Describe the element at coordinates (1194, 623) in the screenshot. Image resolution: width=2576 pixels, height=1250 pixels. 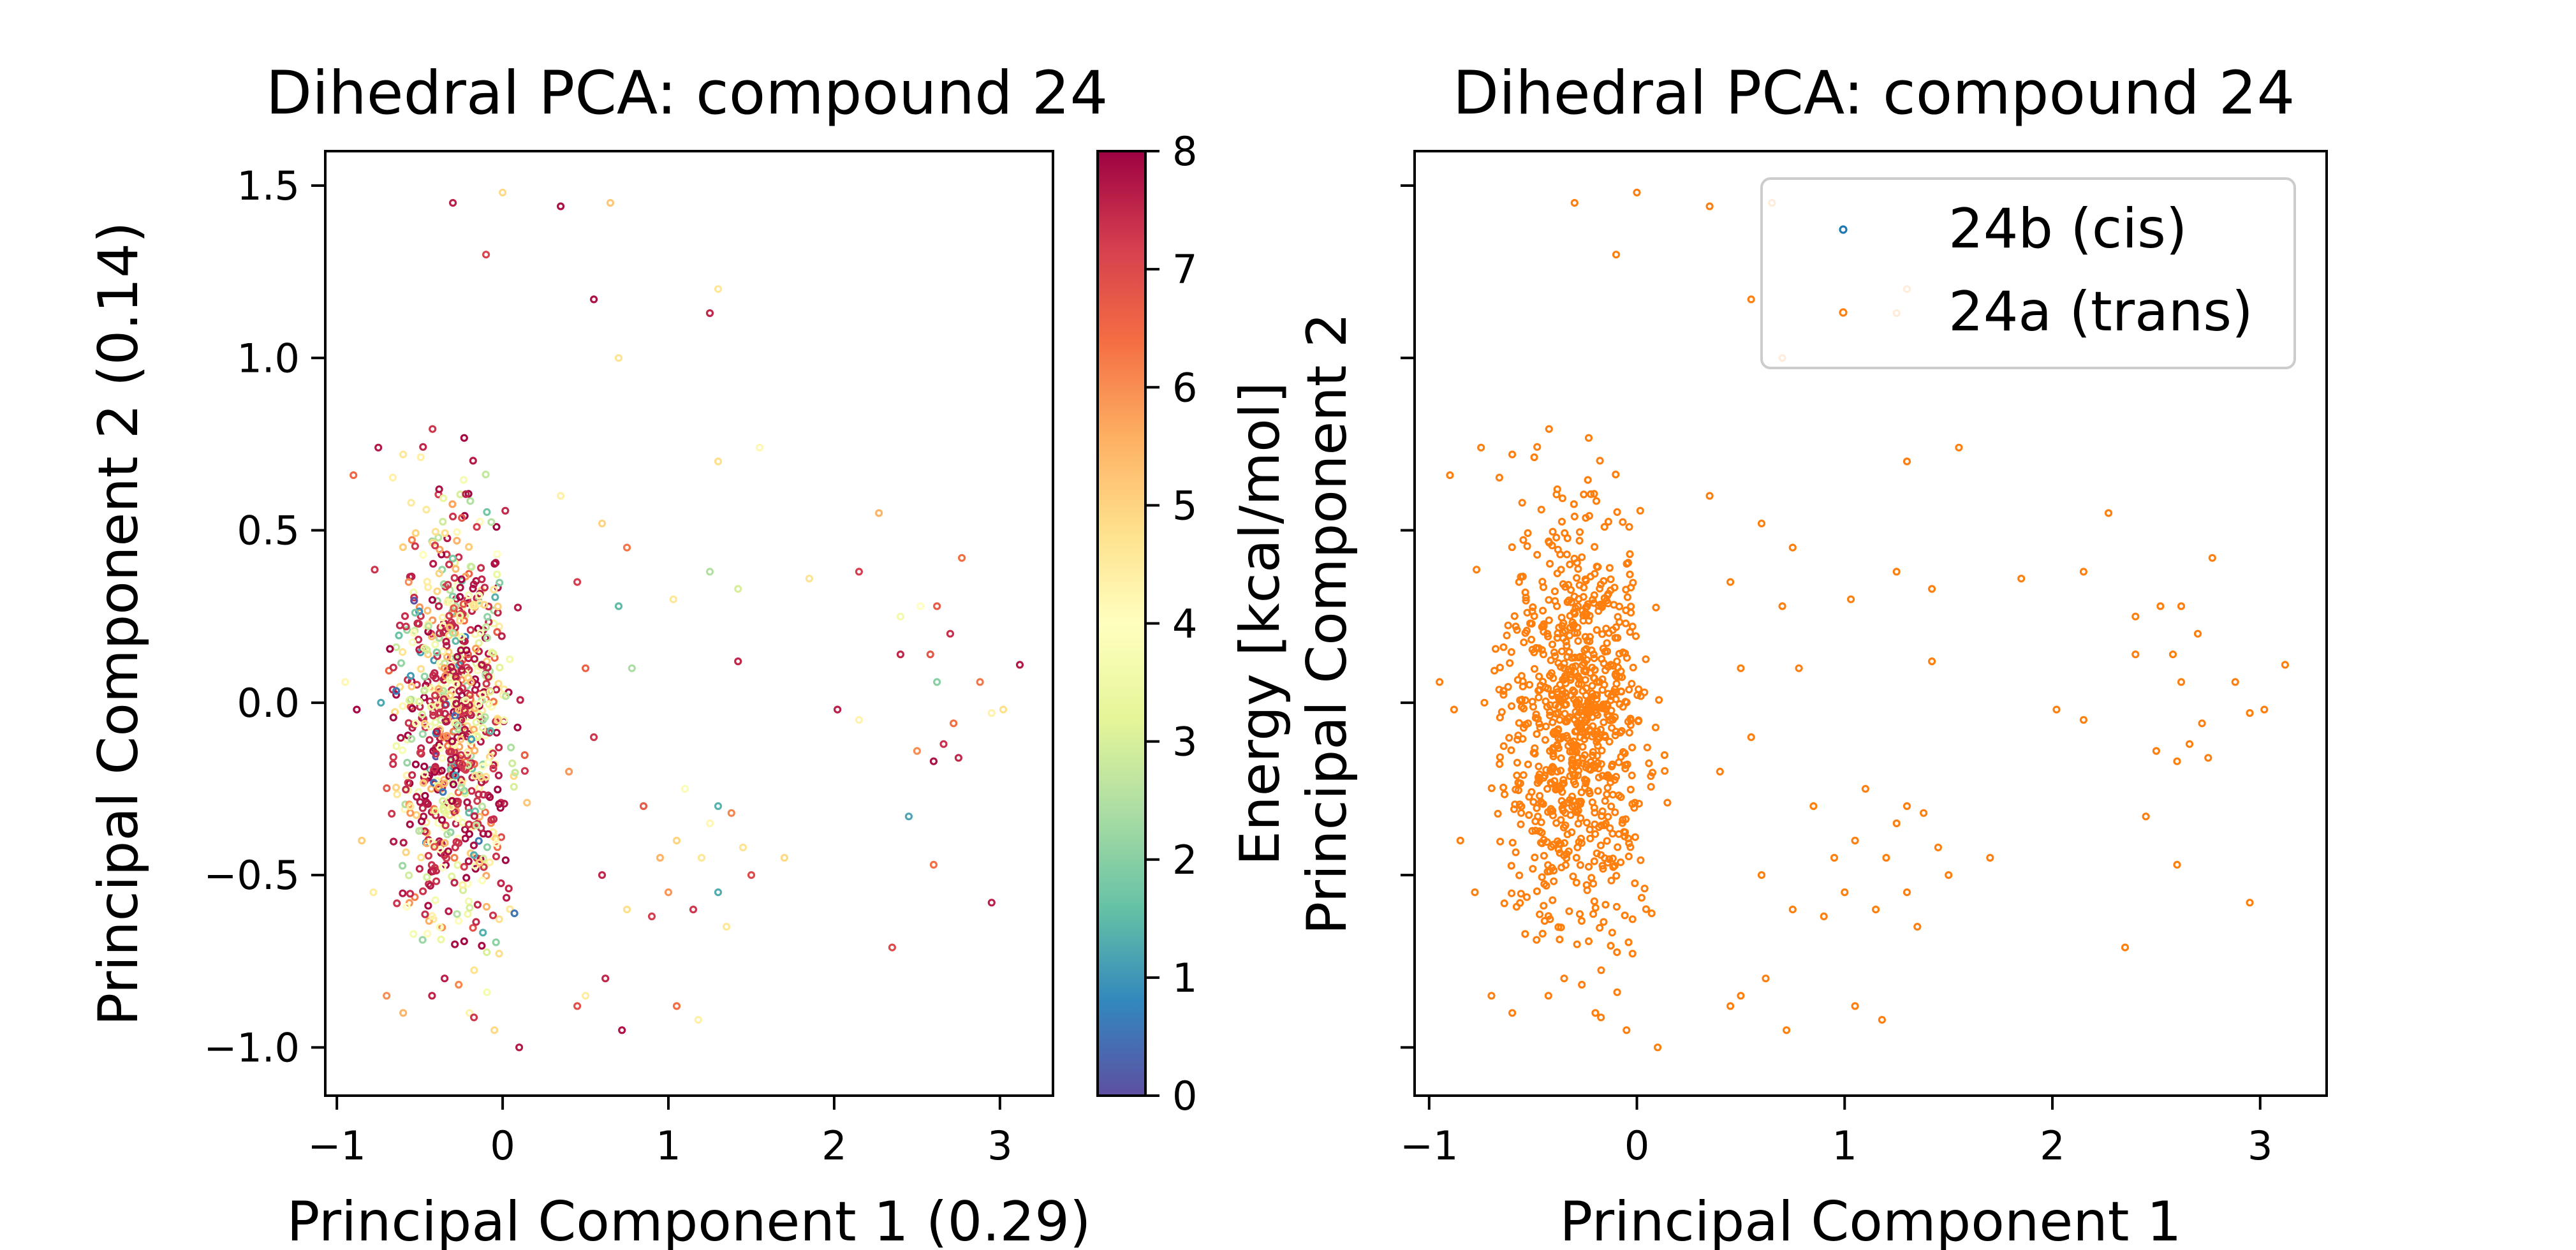
I see `colorbar: 0 1 2 3 4 5 6 7 8 Energy [kcal/mol]` at that location.